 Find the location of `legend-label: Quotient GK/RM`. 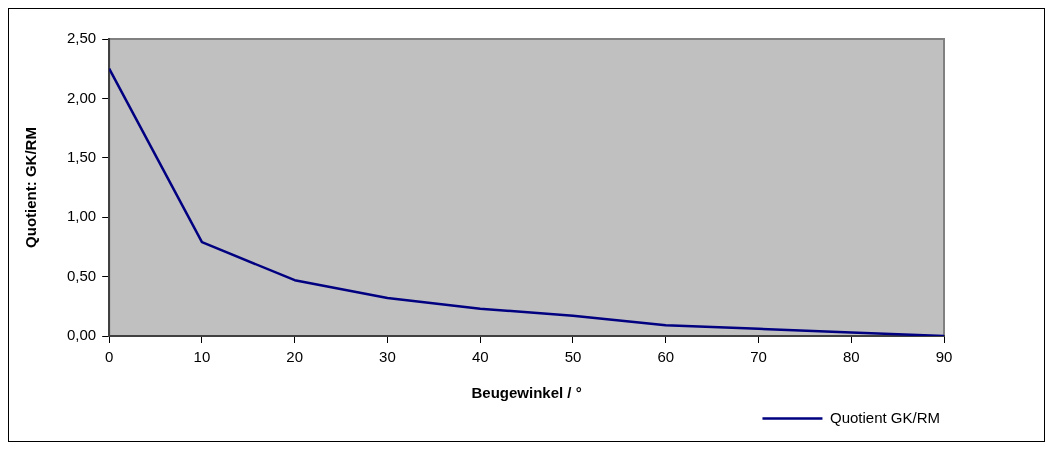

legend-label: Quotient GK/RM is located at coordinates (885, 417).